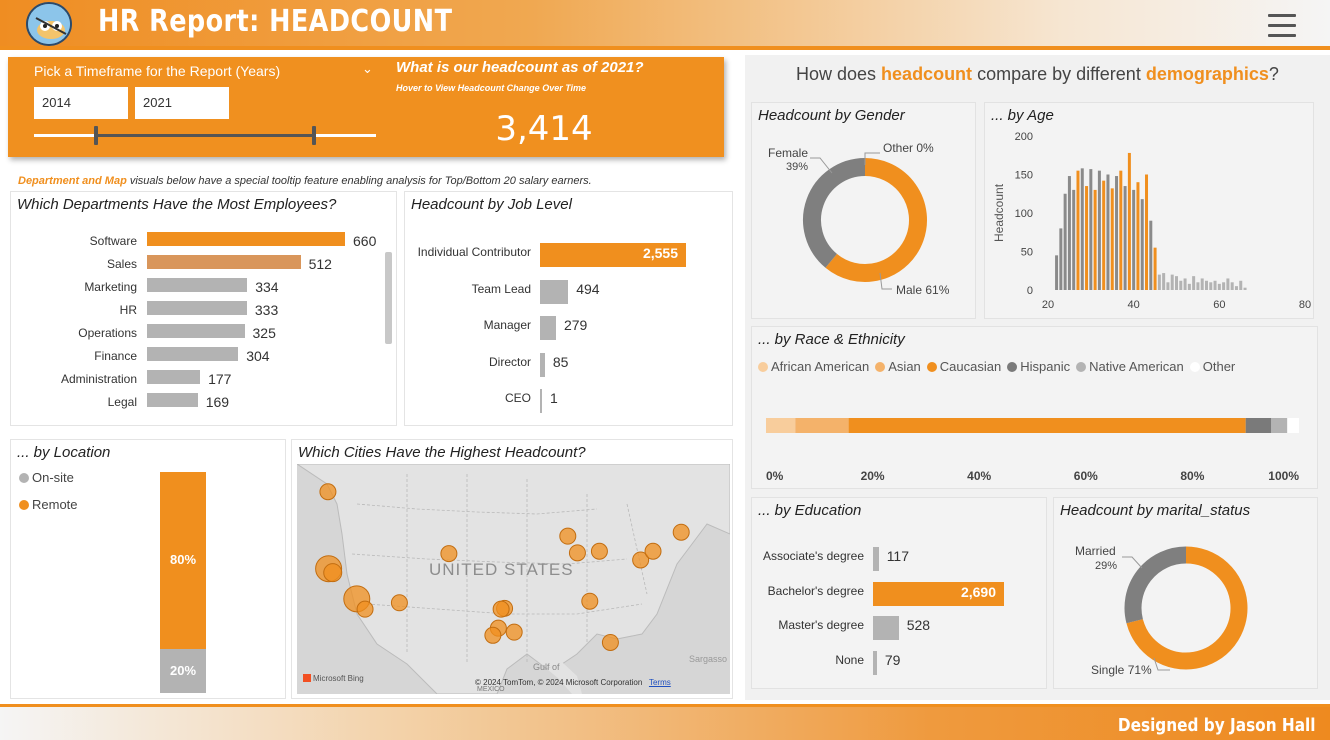  I want to click on race-legend-item: Caucasian, so click(963, 366).